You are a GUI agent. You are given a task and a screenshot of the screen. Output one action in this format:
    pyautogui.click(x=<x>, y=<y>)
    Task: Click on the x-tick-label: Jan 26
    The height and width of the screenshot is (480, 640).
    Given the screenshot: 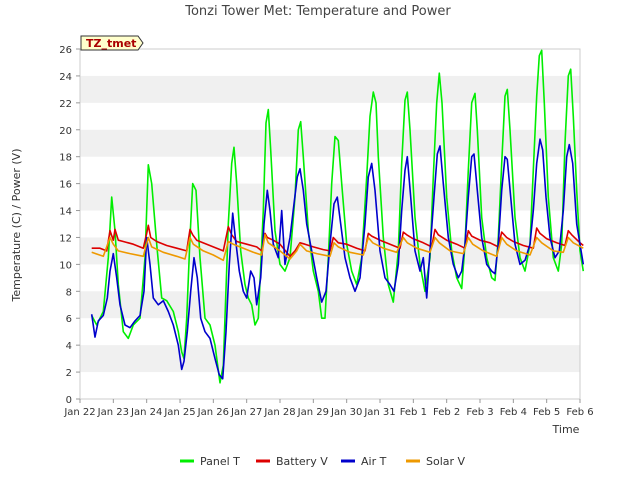 What is the action you would take?
    pyautogui.click(x=213, y=412)
    